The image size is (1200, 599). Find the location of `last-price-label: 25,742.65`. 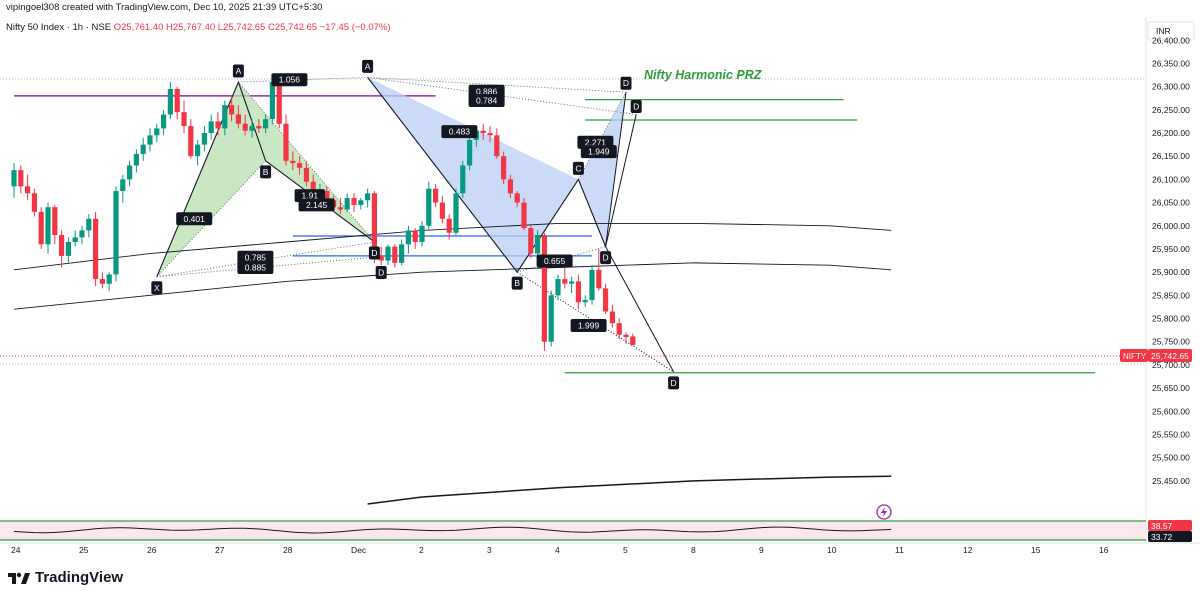

last-price-label: 25,742.65 is located at coordinates (1170, 356).